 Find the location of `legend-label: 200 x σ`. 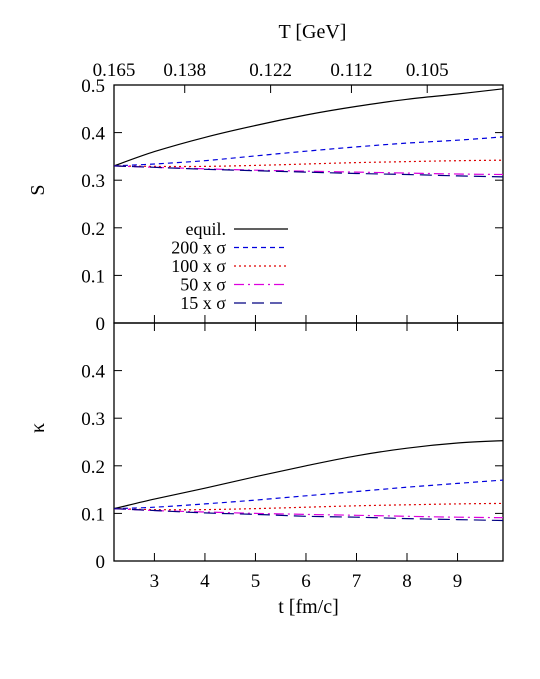

legend-label: 200 x σ is located at coordinates (198, 248).